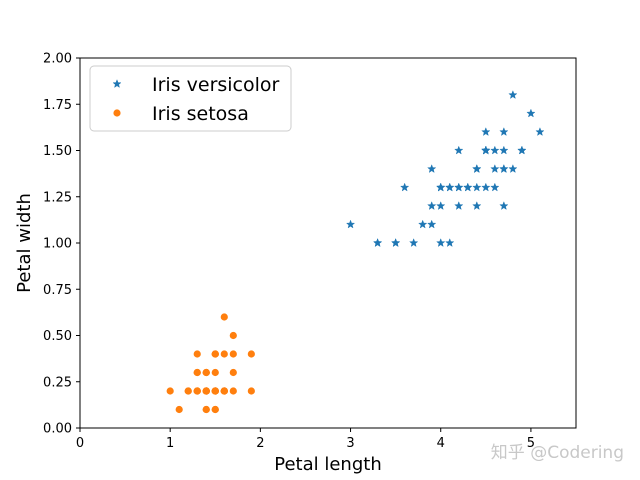  Describe the element at coordinates (117, 83) in the screenshot. I see `legend-star-marker` at that location.